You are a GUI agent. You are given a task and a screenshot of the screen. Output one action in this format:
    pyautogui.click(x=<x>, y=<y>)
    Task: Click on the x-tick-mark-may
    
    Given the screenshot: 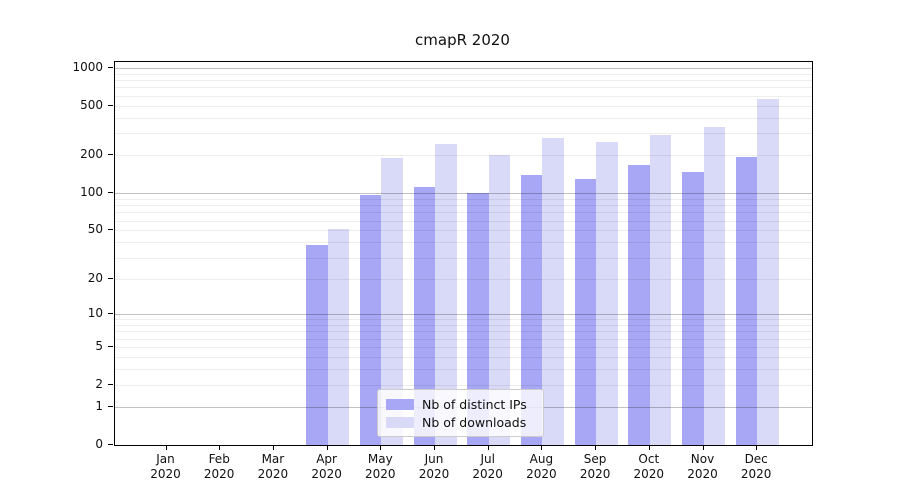 What is the action you would take?
    pyautogui.click(x=381, y=447)
    